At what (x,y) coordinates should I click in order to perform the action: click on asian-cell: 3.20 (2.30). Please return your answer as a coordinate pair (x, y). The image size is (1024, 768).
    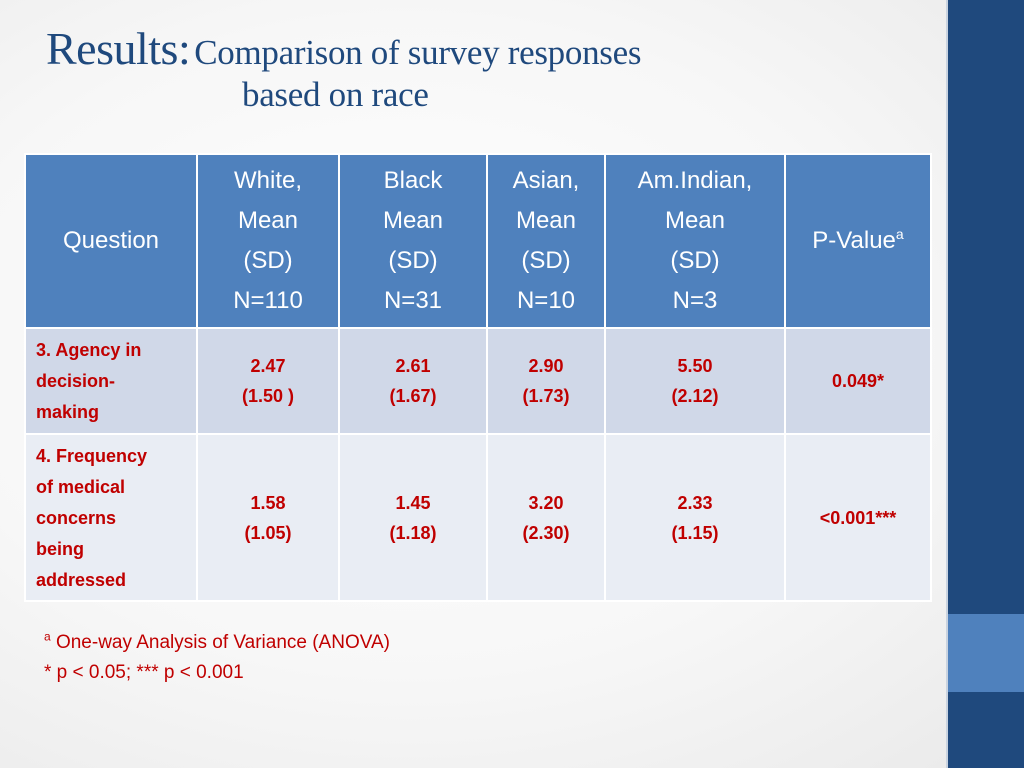
    Looking at the image, I should click on (546, 517).